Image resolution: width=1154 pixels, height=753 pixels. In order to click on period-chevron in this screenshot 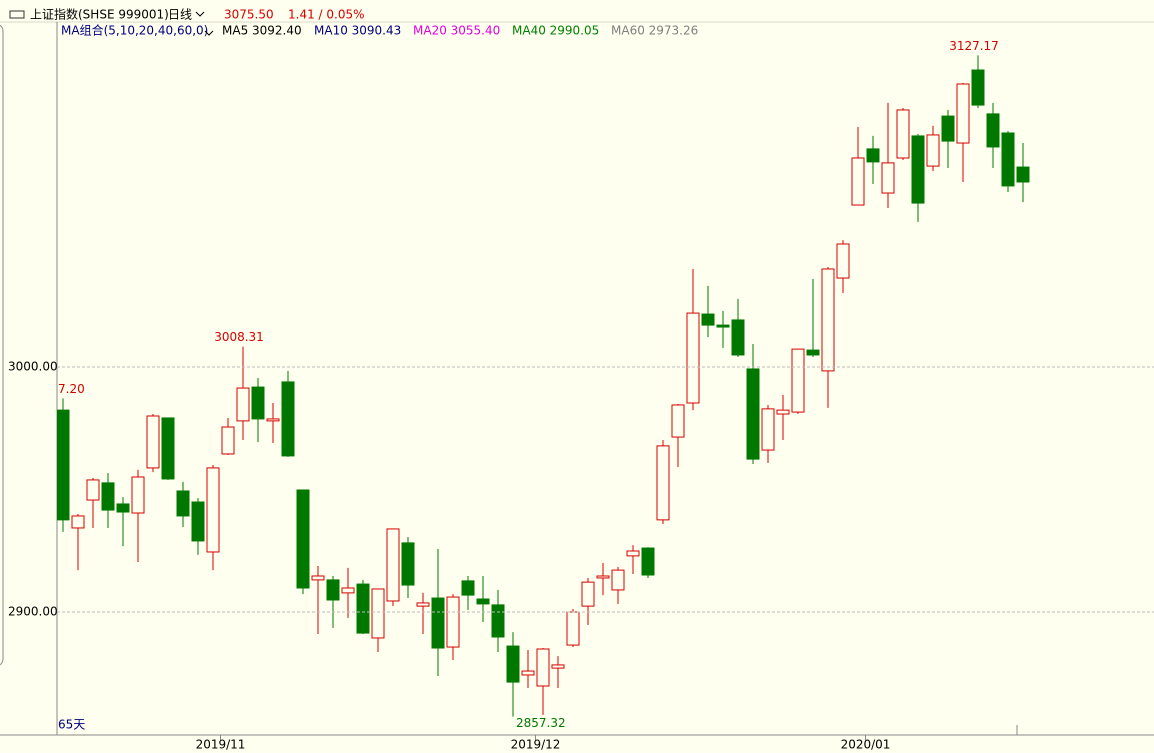, I will do `click(200, 14)`.